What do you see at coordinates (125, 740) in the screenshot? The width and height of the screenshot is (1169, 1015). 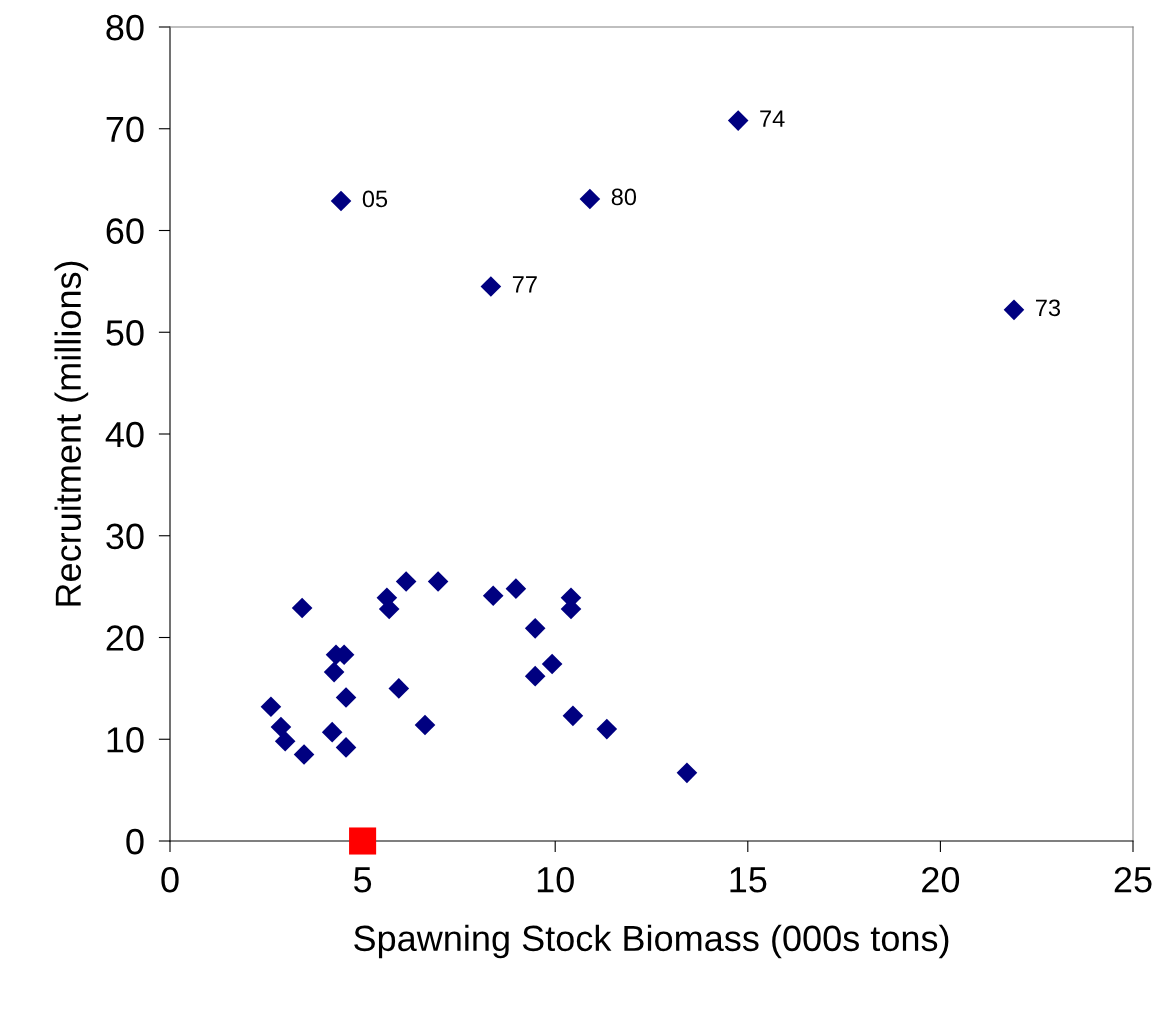 I see `y-tick-label: 10` at bounding box center [125, 740].